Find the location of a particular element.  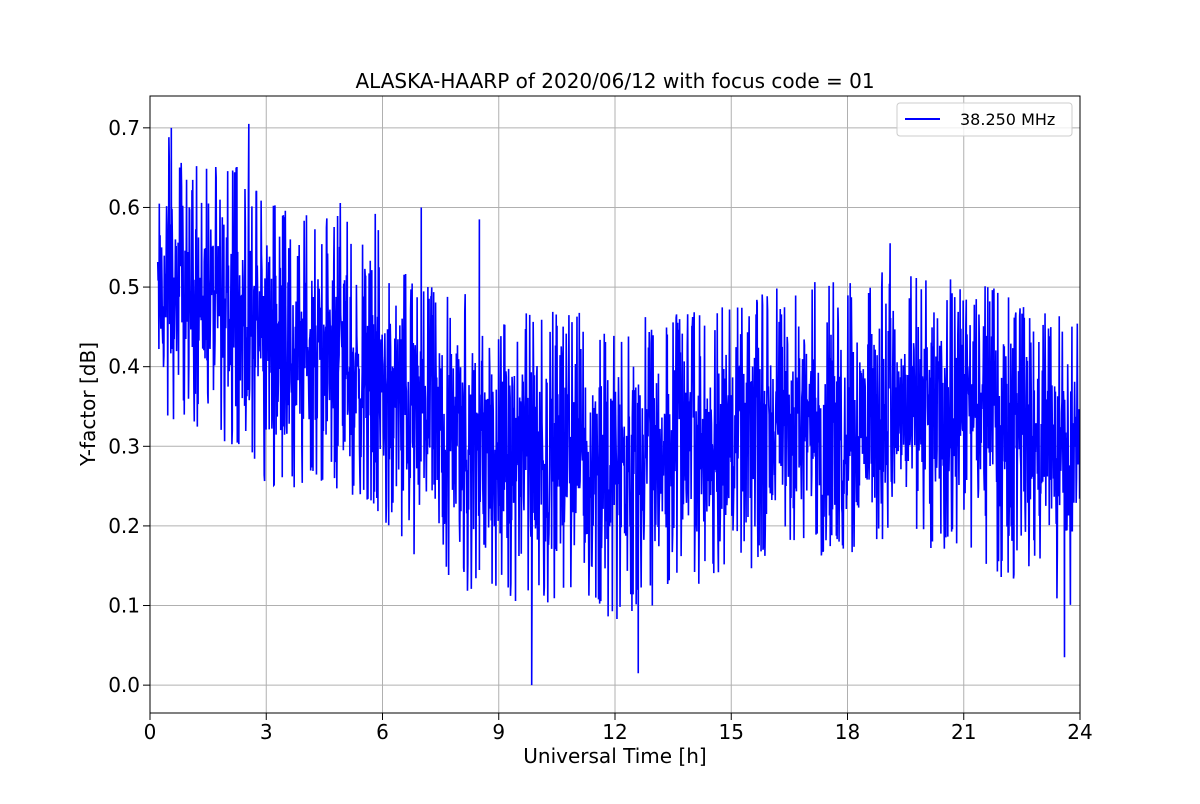

x-tick-label: 3 is located at coordinates (266, 732).